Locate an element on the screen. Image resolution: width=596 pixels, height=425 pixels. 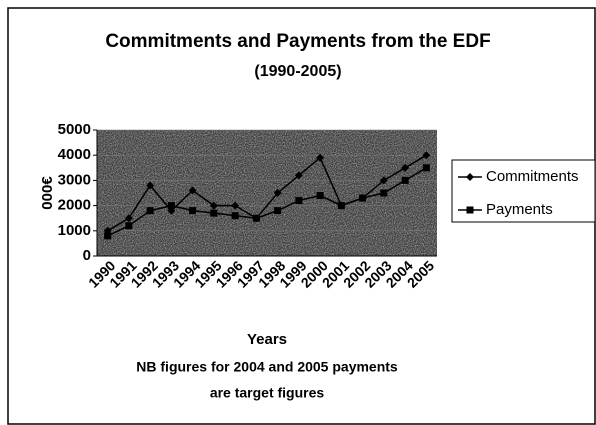
y-tick-label: 3000 is located at coordinates (74, 179).